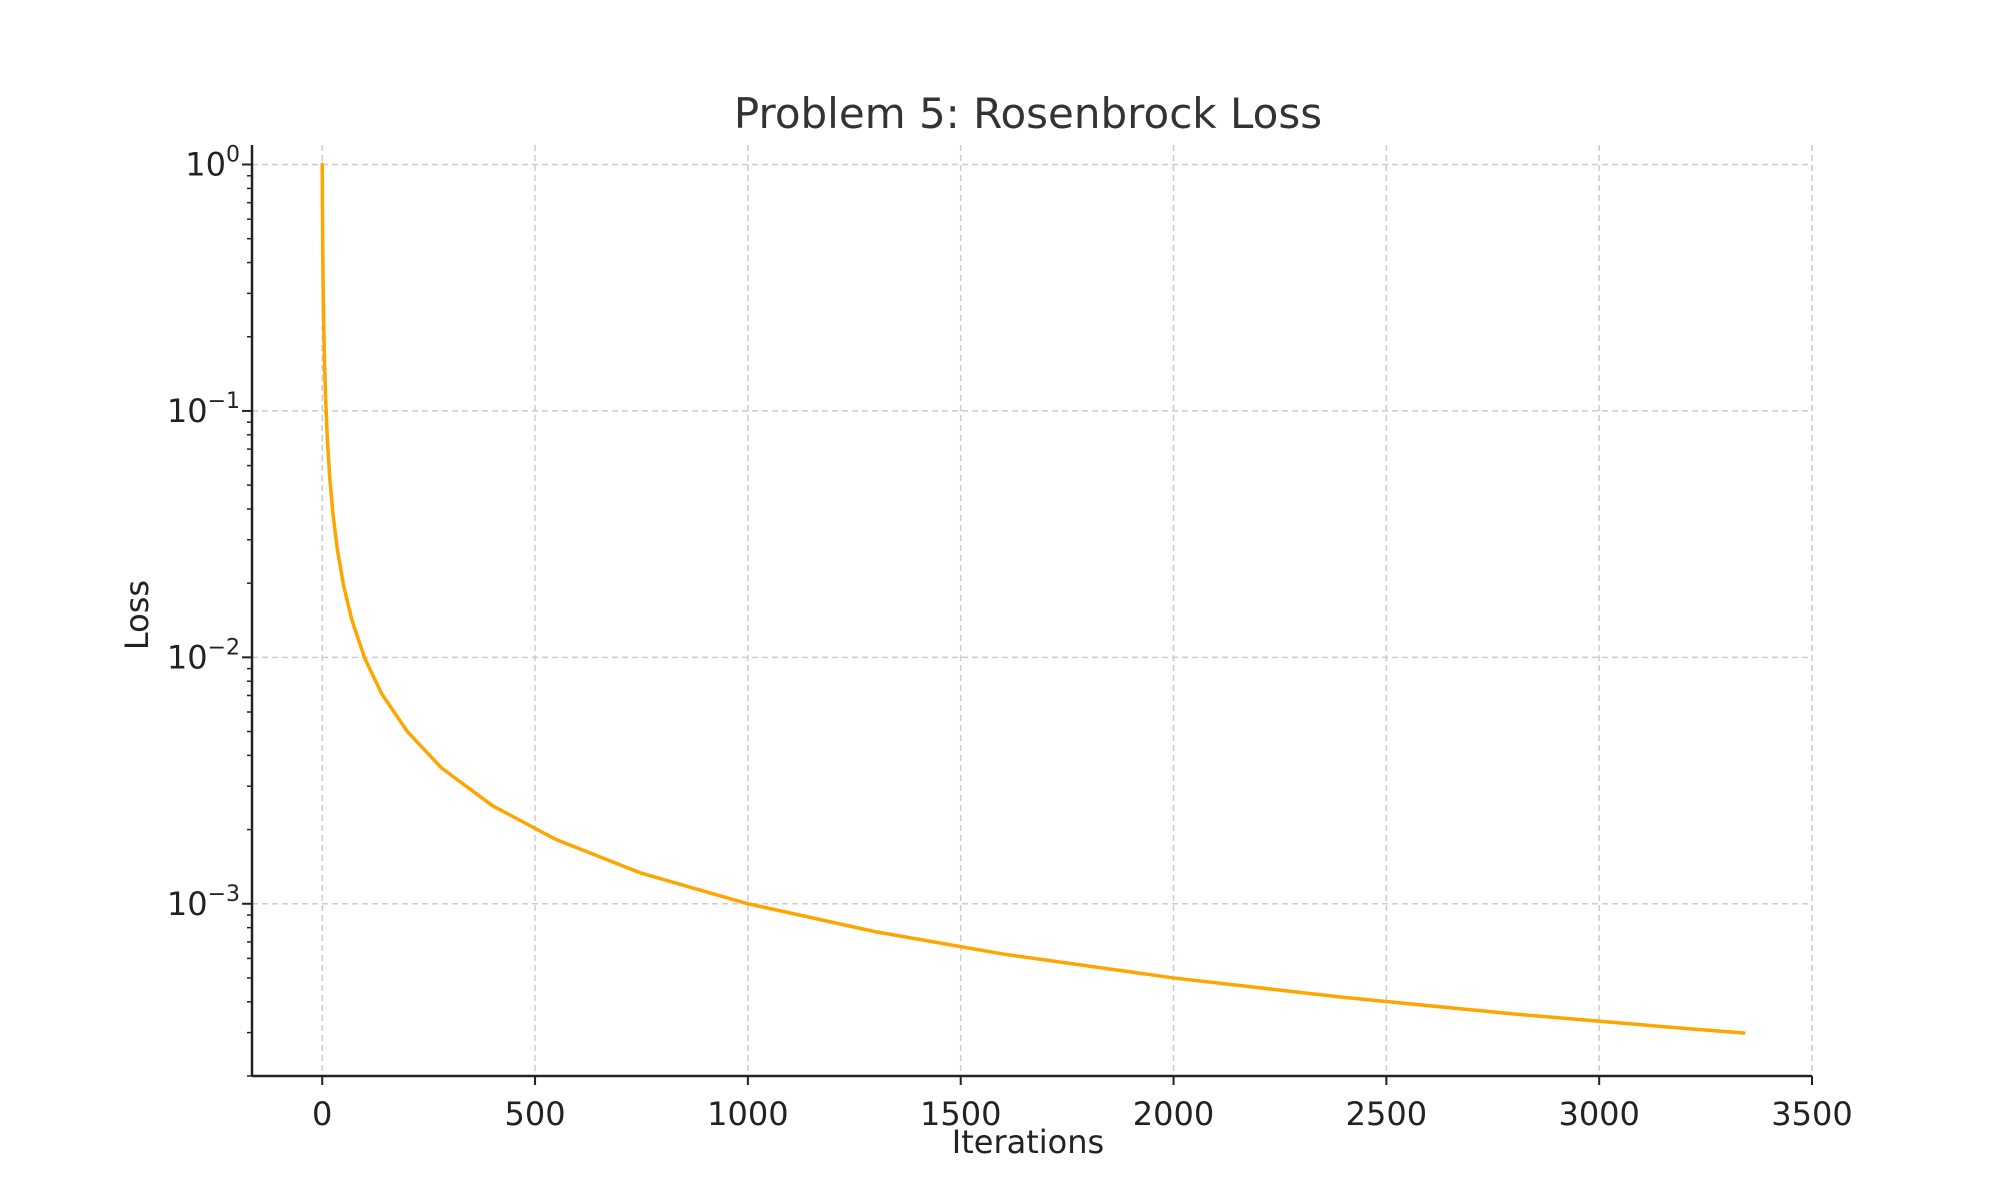 The width and height of the screenshot is (2000, 1204). I want to click on y-tick-label: 10⁻³, so click(203, 902).